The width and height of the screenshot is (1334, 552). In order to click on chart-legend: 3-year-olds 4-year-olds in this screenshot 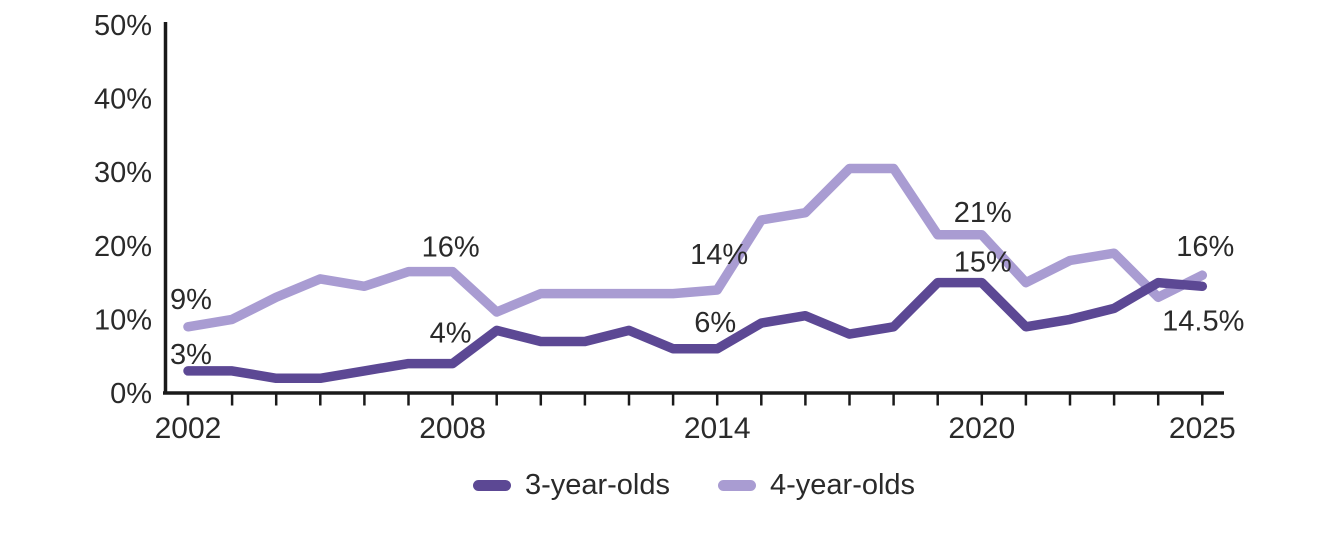, I will do `click(694, 485)`.